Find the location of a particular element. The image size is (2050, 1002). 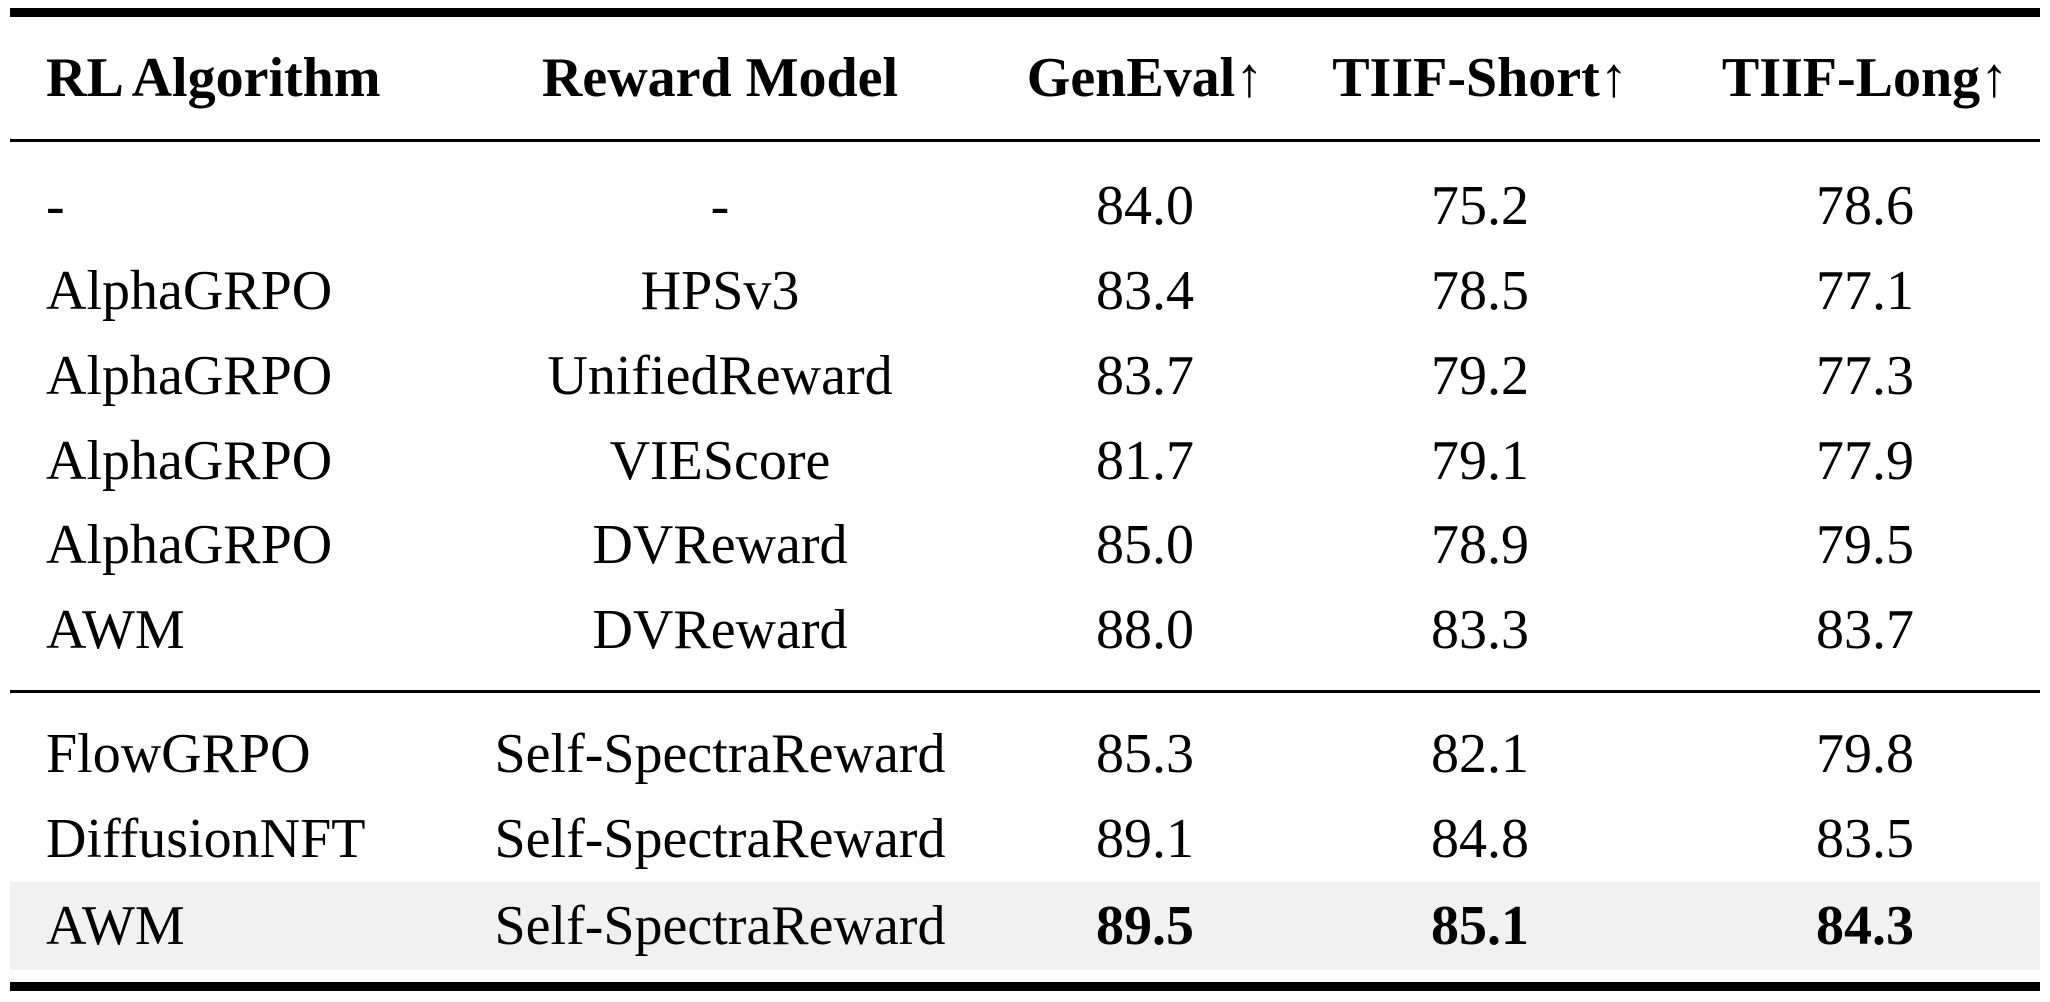

table-bottom-rule is located at coordinates (1025, 986).